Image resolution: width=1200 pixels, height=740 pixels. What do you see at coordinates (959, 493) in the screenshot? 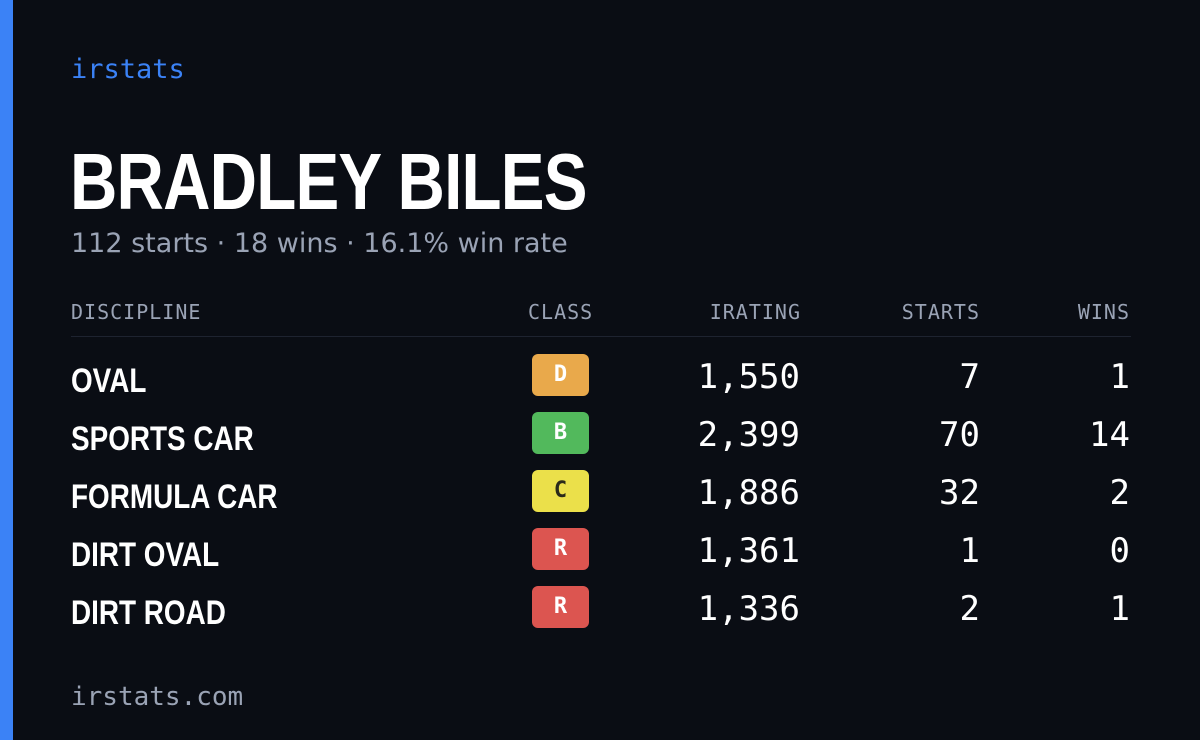
I see `starts-value: 32` at bounding box center [959, 493].